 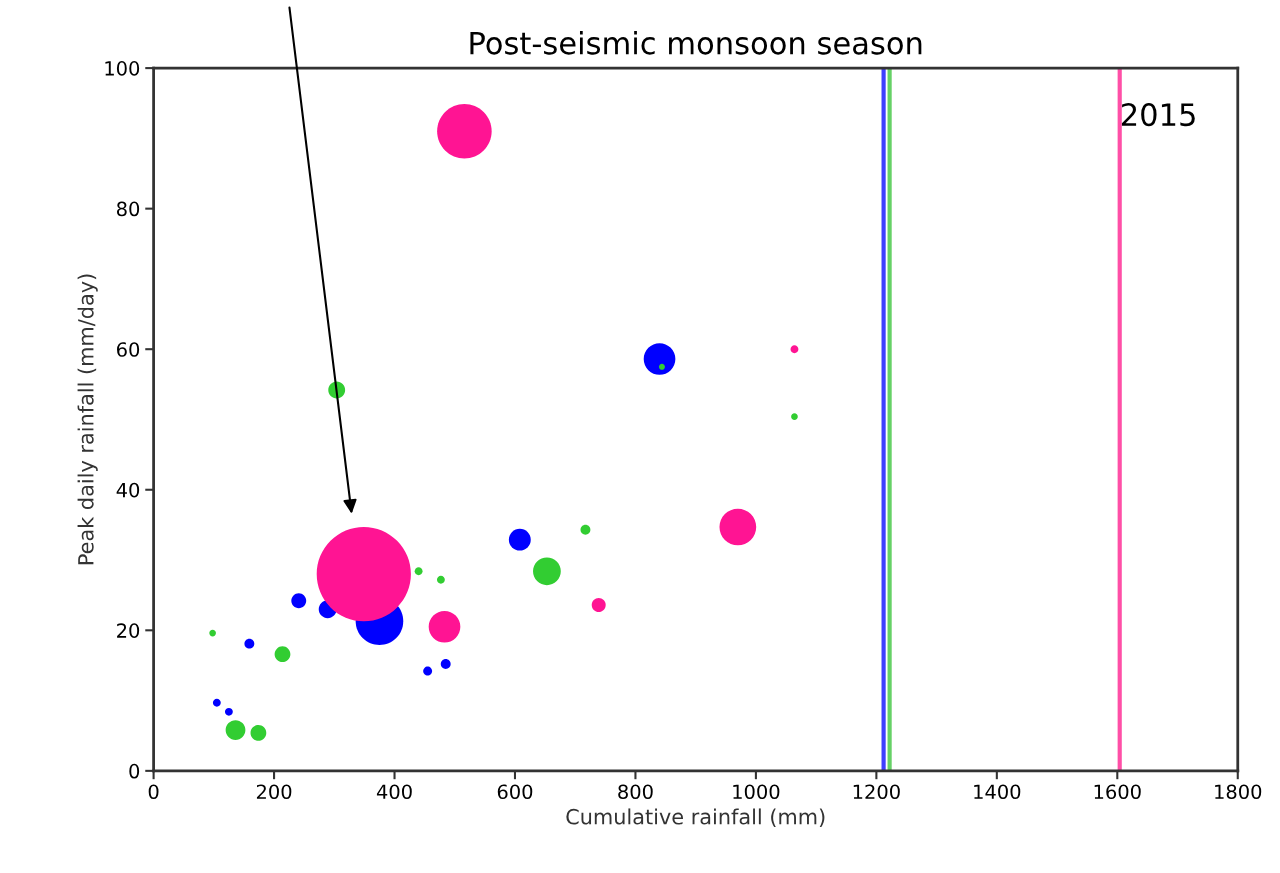 I want to click on annotation: 2015, so click(x=1158, y=115).